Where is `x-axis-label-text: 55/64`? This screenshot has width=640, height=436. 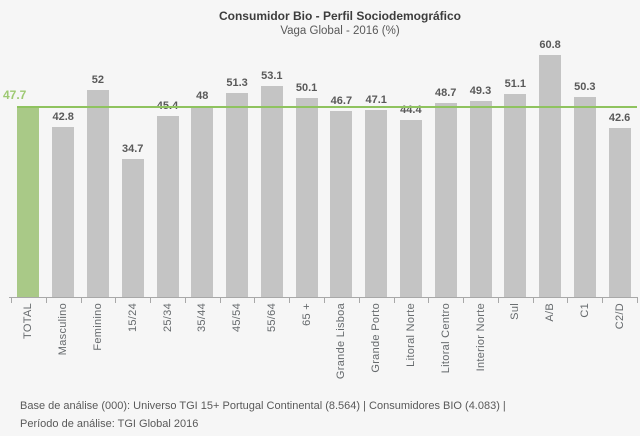
x-axis-label-text: 55/64 is located at coordinates (271, 318).